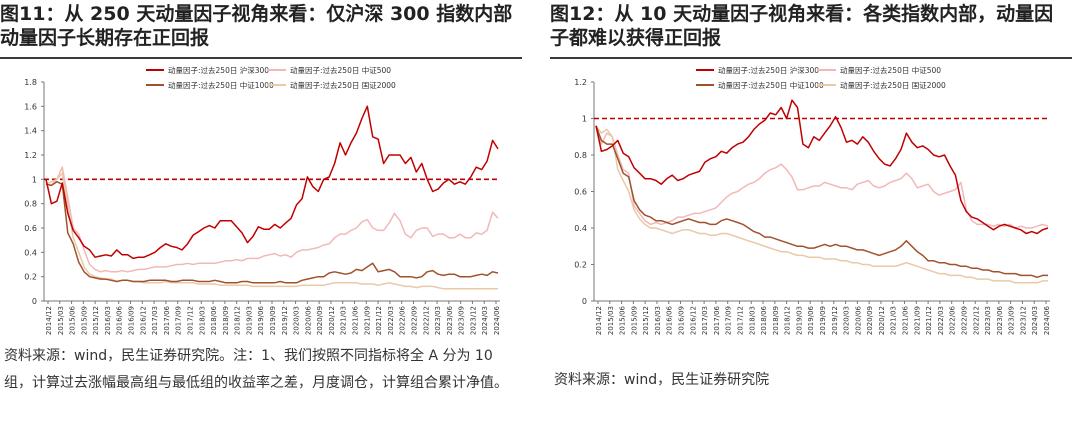  I want to click on x-tick-label: 2018/03, so click(202, 320).